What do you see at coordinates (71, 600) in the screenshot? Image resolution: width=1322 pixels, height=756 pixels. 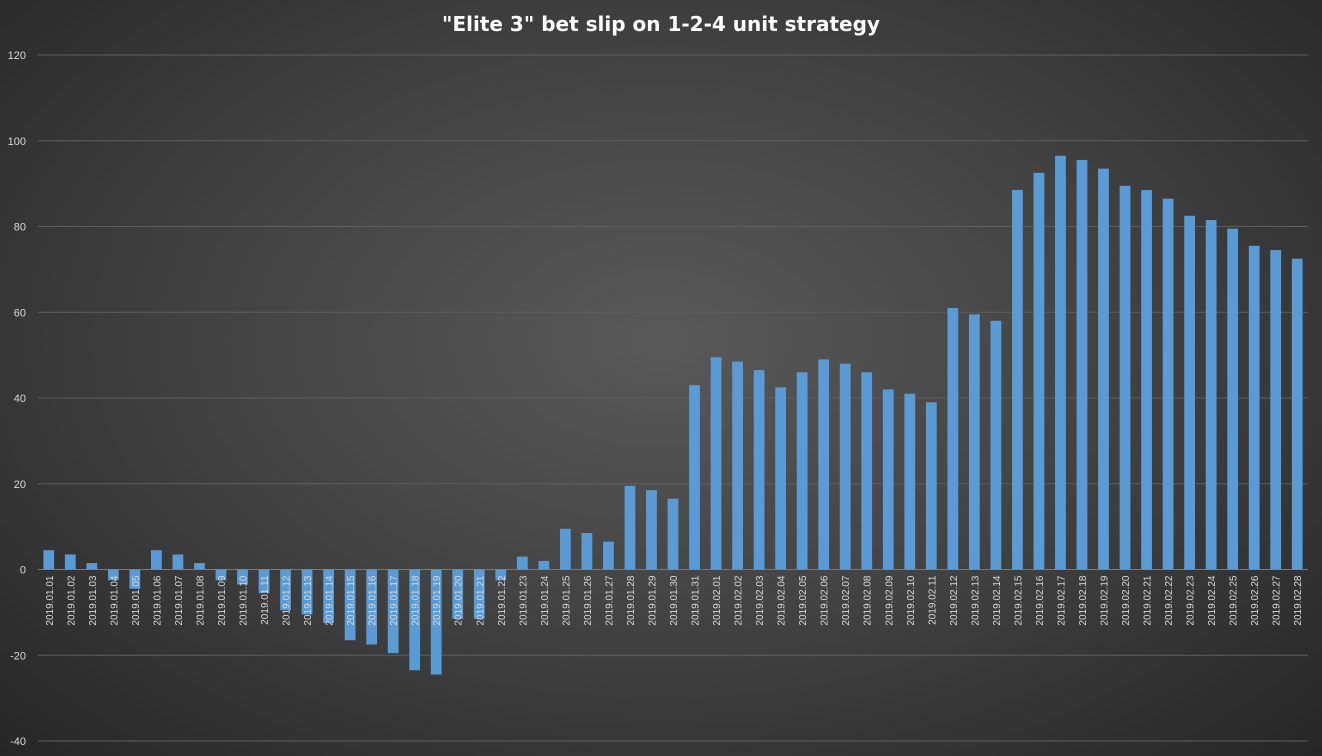 I see `x-tick-label: 2019.01.02` at bounding box center [71, 600].